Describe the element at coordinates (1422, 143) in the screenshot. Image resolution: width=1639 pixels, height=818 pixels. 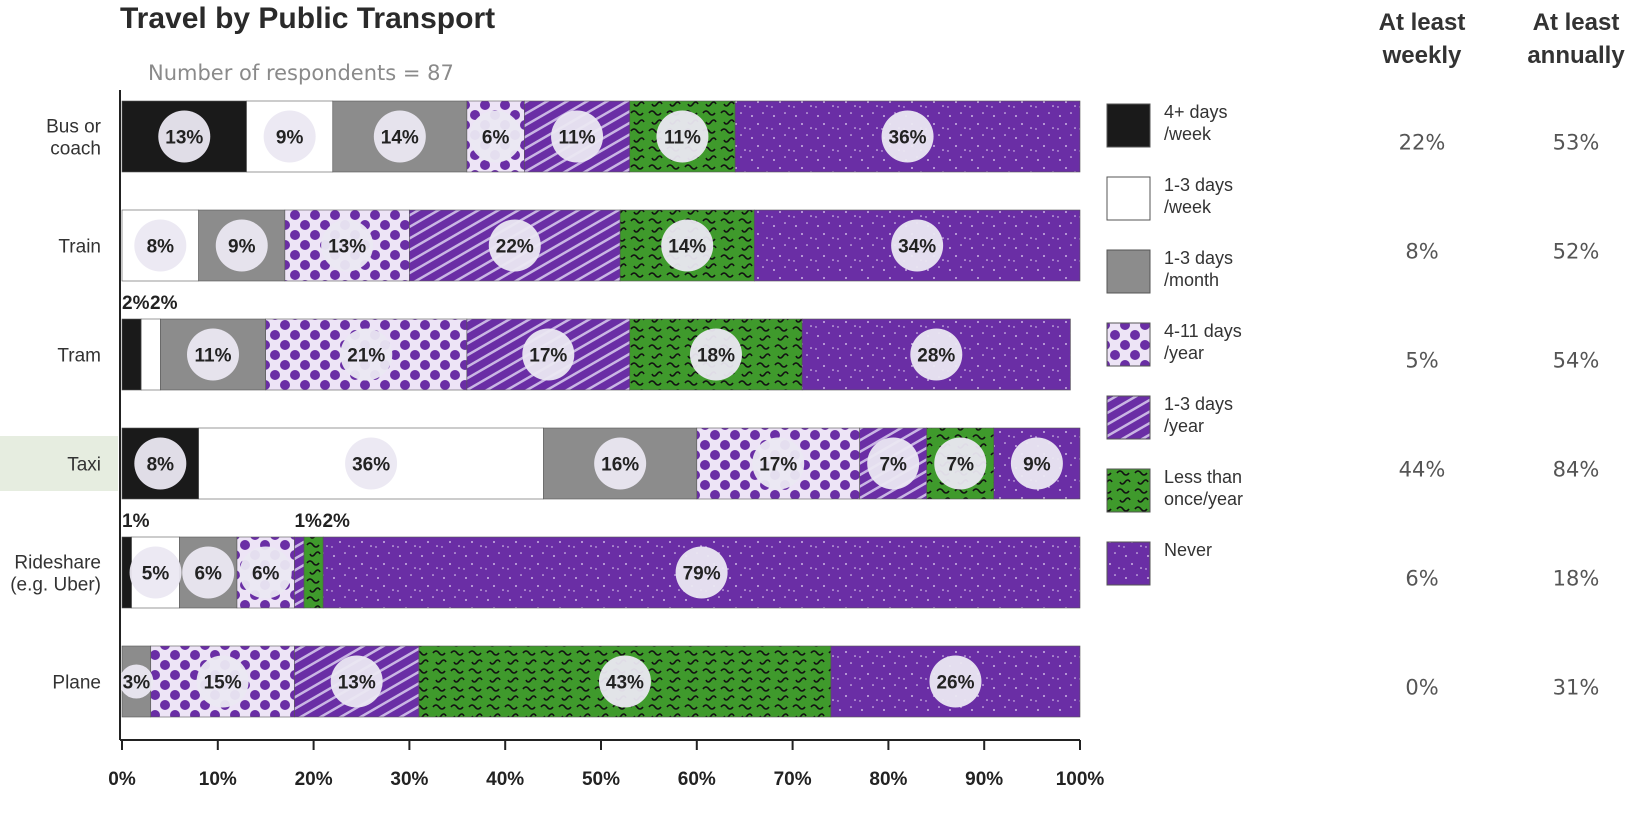
I see `summary-value: 22%` at that location.